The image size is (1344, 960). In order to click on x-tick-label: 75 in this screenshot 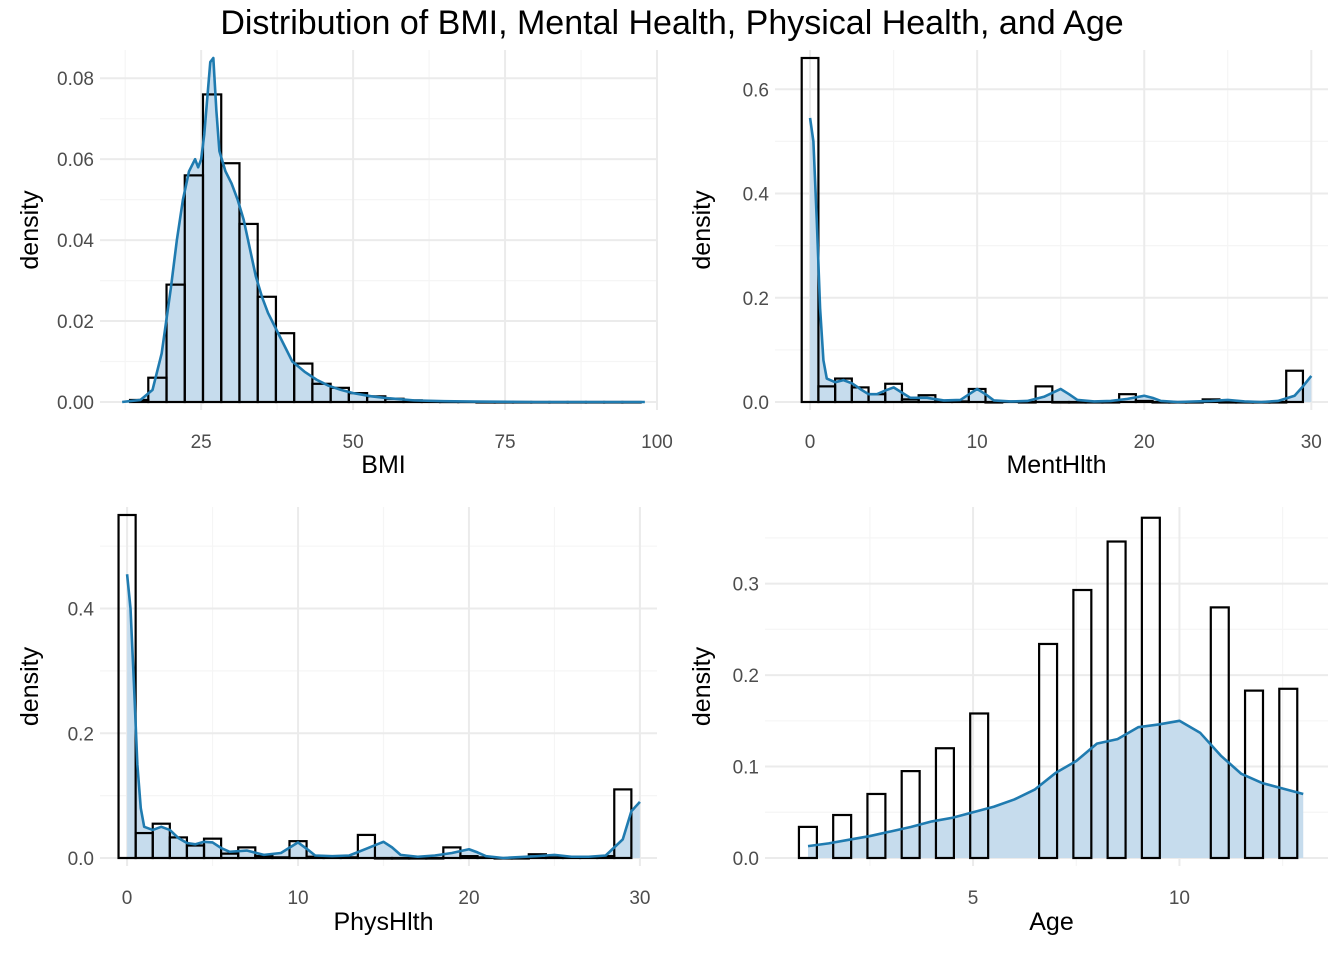, I will do `click(504, 442)`.